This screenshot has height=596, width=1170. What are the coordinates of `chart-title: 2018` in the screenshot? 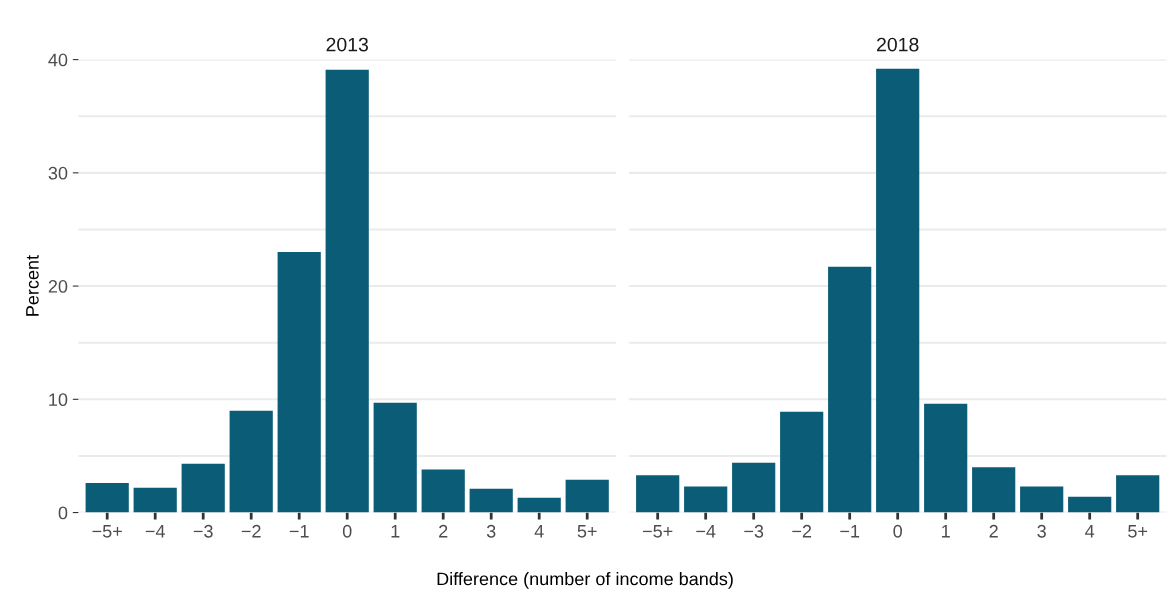 It's located at (898, 44).